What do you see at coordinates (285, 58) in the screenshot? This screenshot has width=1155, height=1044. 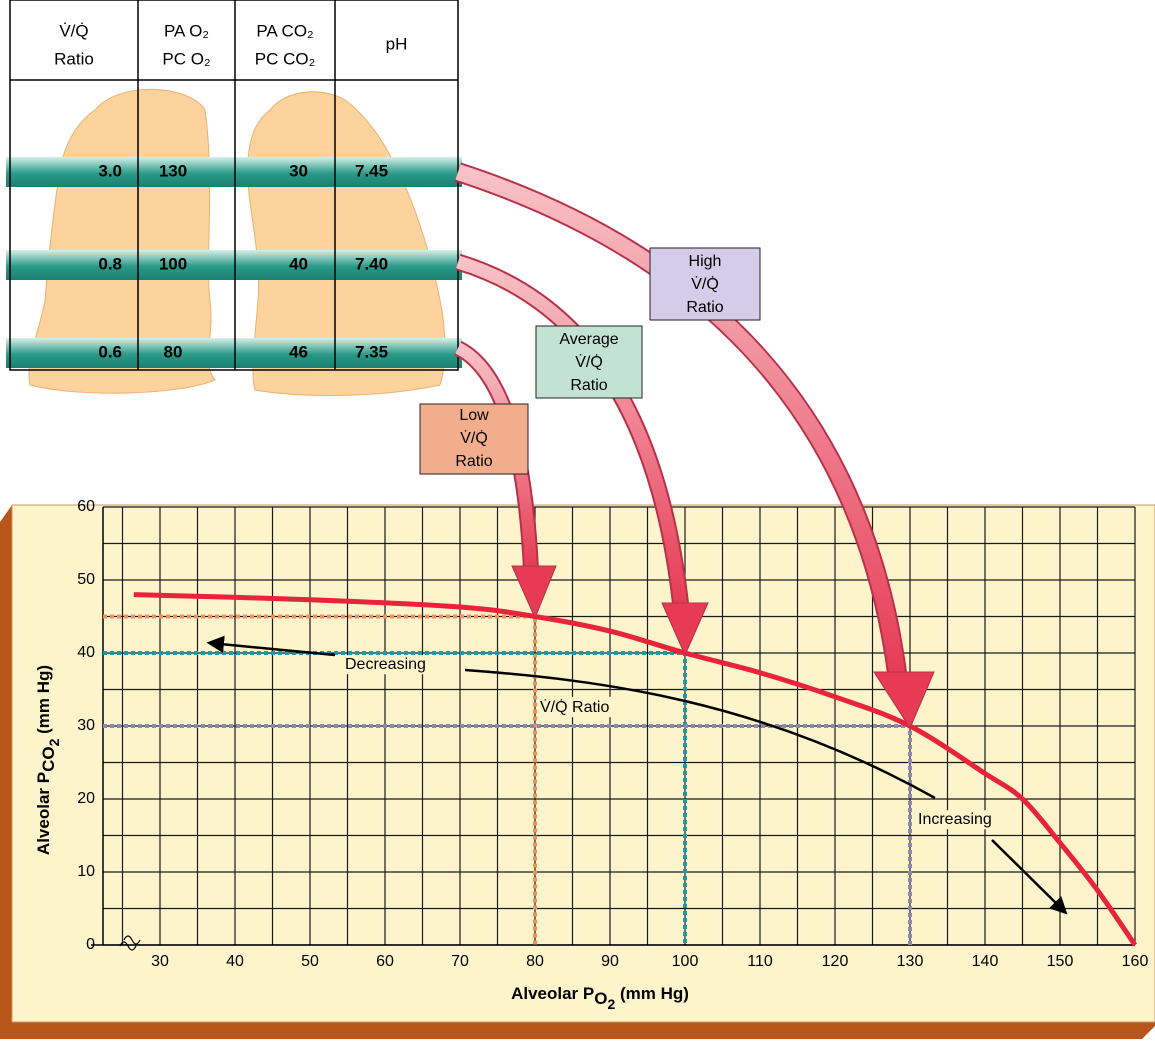 I see `header-cell: PC CO₂` at bounding box center [285, 58].